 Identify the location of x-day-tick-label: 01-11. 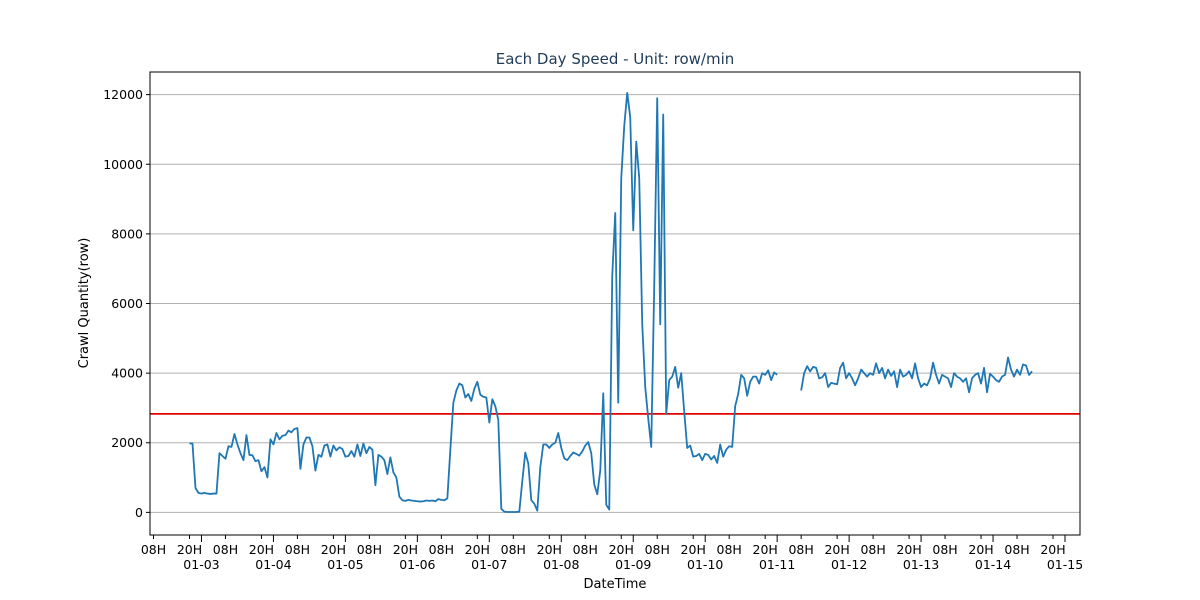
(777, 564).